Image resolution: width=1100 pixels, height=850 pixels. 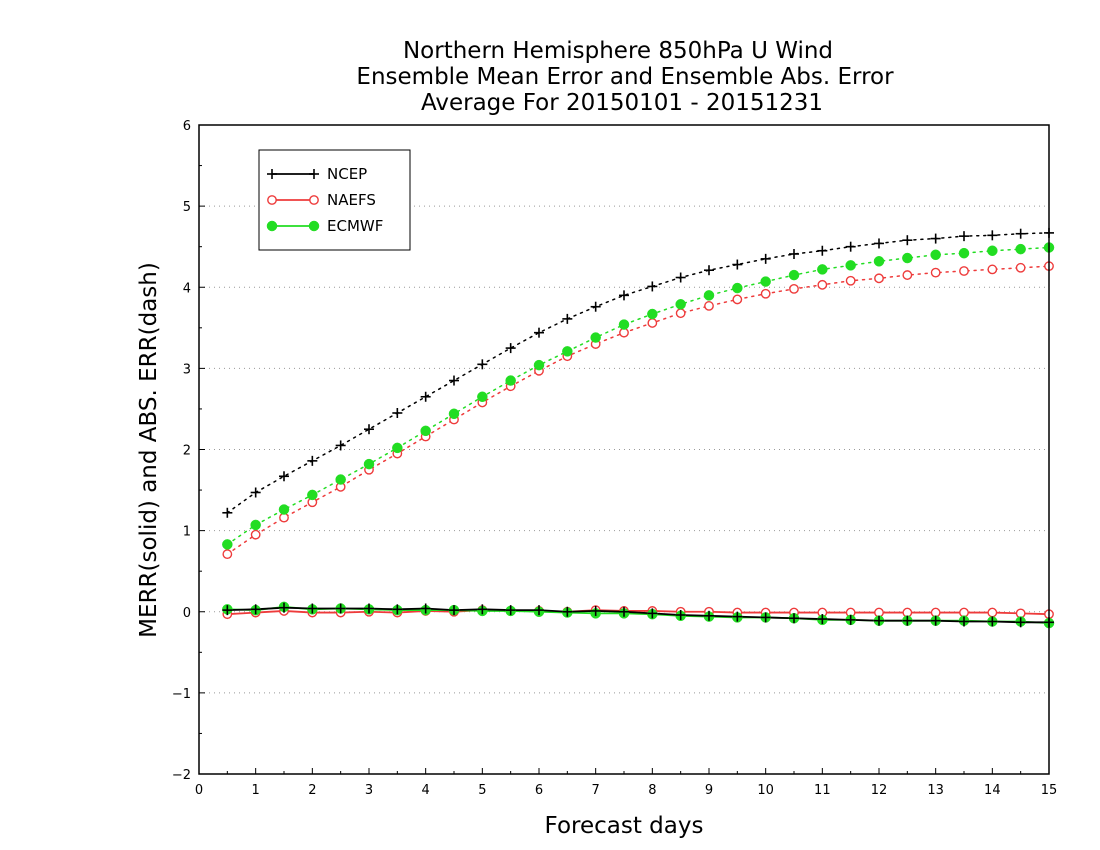 What do you see at coordinates (181, 694) in the screenshot?
I see `y-tick-label: −1` at bounding box center [181, 694].